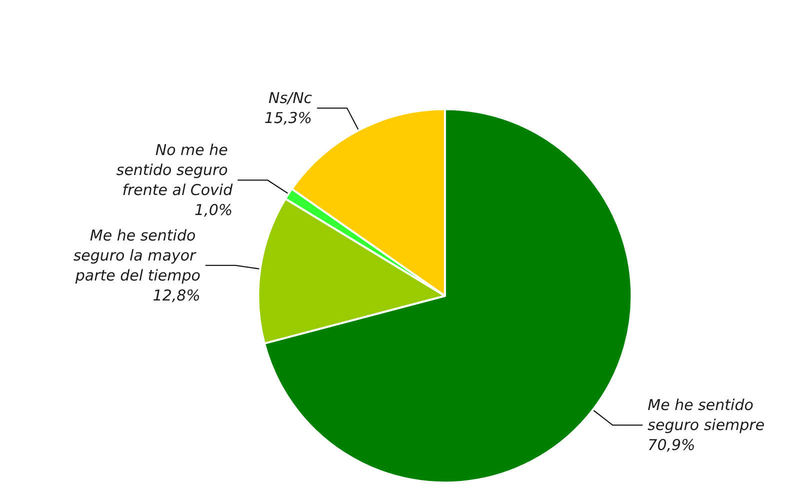  I want to click on slice-label: No me he sentido seguro frente al Covid, so click(175, 170).